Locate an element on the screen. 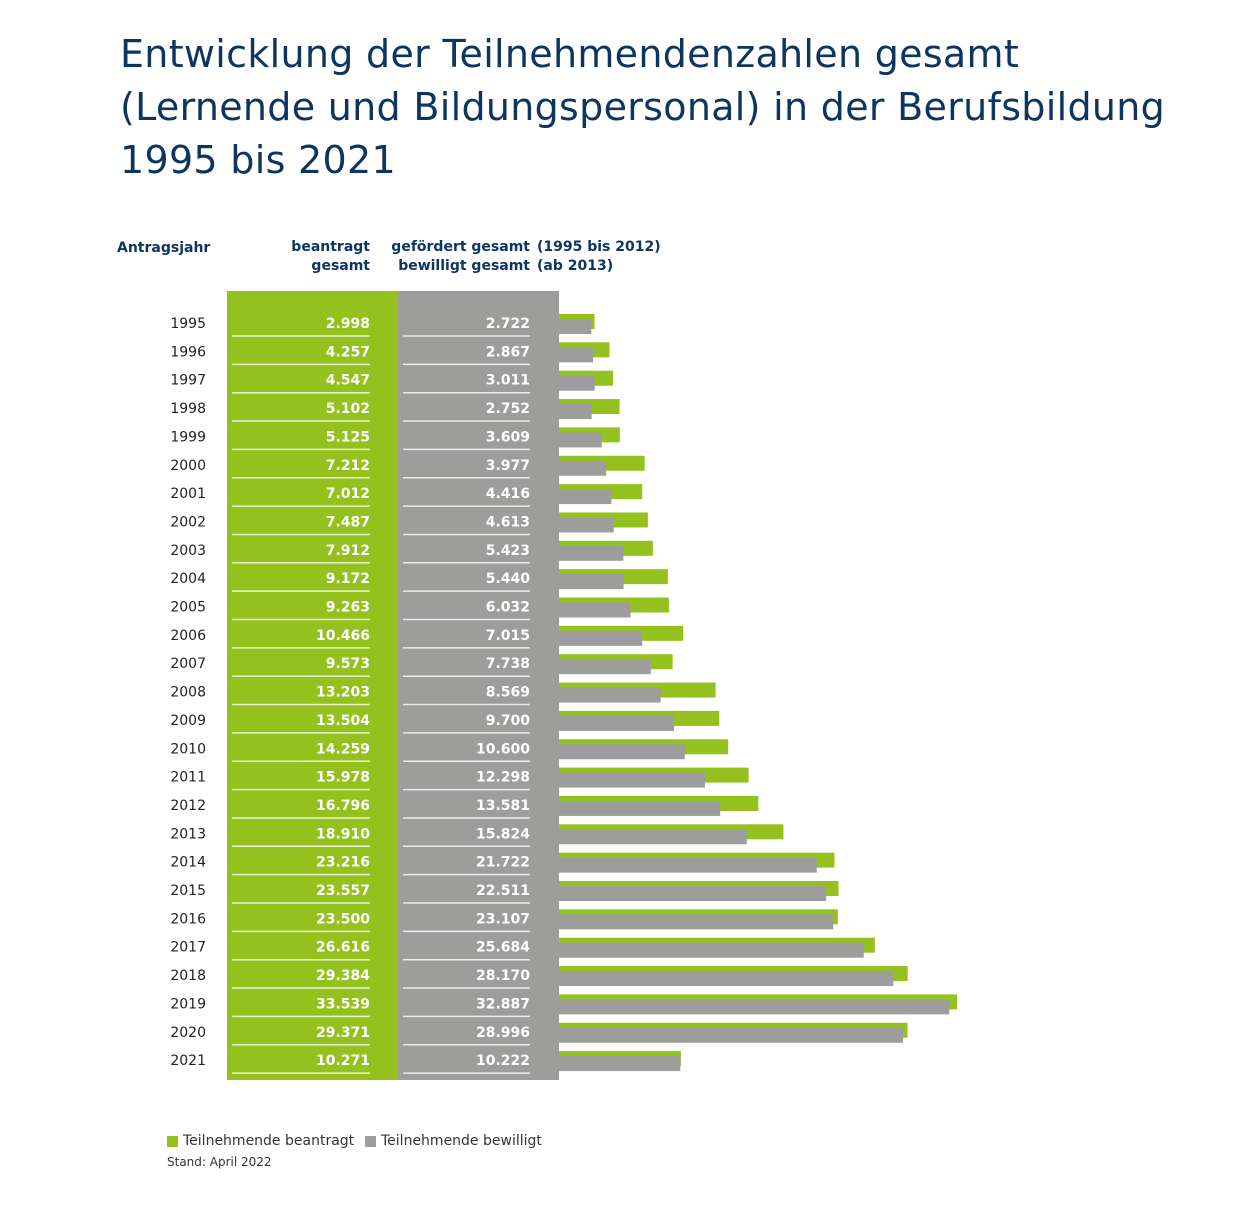 Image resolution: width=1240 pixels, height=1228 pixels. granted-value-label: 12.298 is located at coordinates (503, 778).